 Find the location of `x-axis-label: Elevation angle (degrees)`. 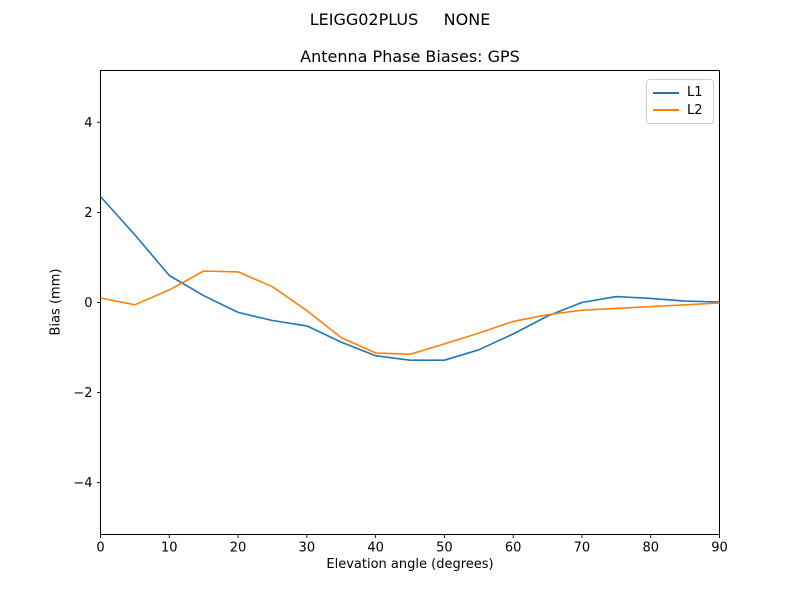

x-axis-label: Elevation angle (degrees) is located at coordinates (410, 564).